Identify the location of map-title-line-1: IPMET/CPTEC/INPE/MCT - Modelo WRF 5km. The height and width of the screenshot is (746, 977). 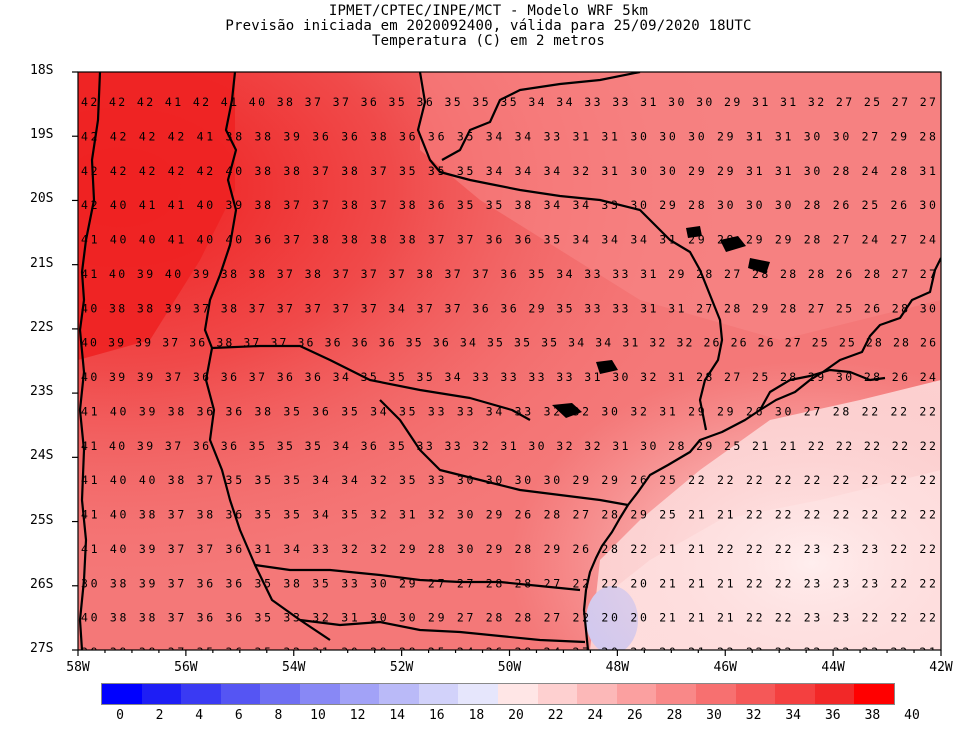
(488, 11).